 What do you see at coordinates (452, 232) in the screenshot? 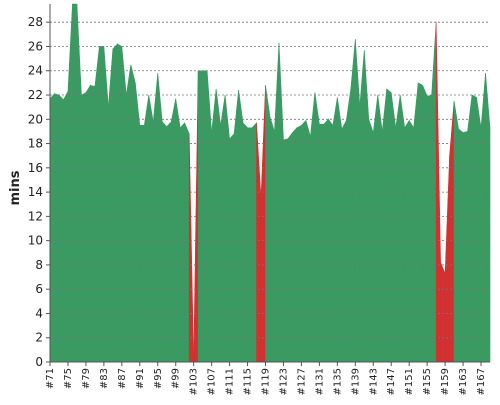
I see `area-segment-#160` at bounding box center [452, 232].